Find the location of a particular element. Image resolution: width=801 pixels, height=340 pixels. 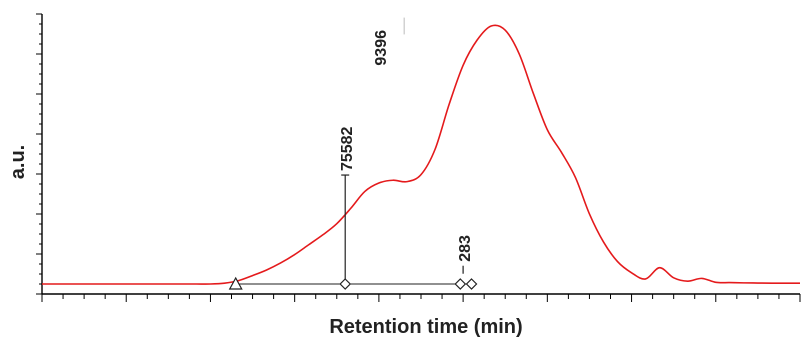

peak-label: 283 is located at coordinates (465, 248).